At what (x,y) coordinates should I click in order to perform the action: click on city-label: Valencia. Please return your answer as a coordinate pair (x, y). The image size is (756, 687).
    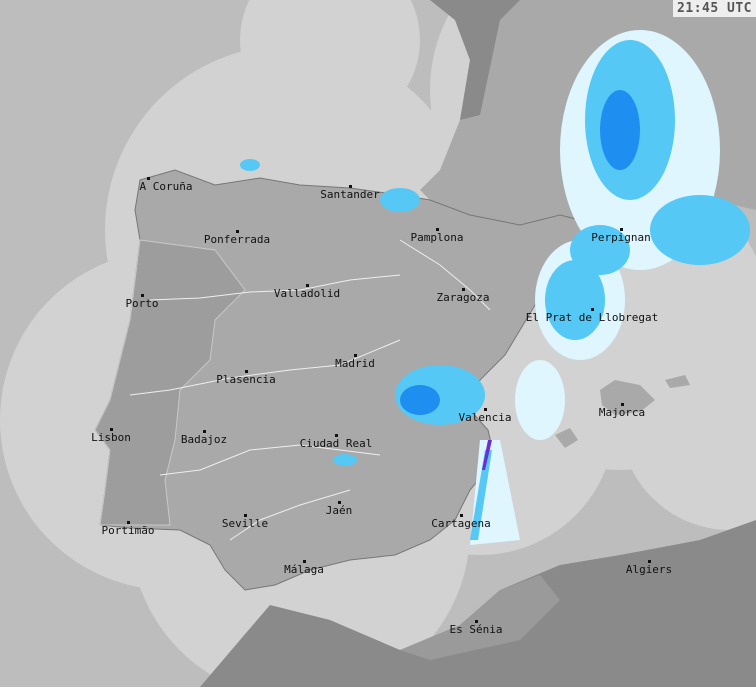
    Looking at the image, I should click on (485, 417).